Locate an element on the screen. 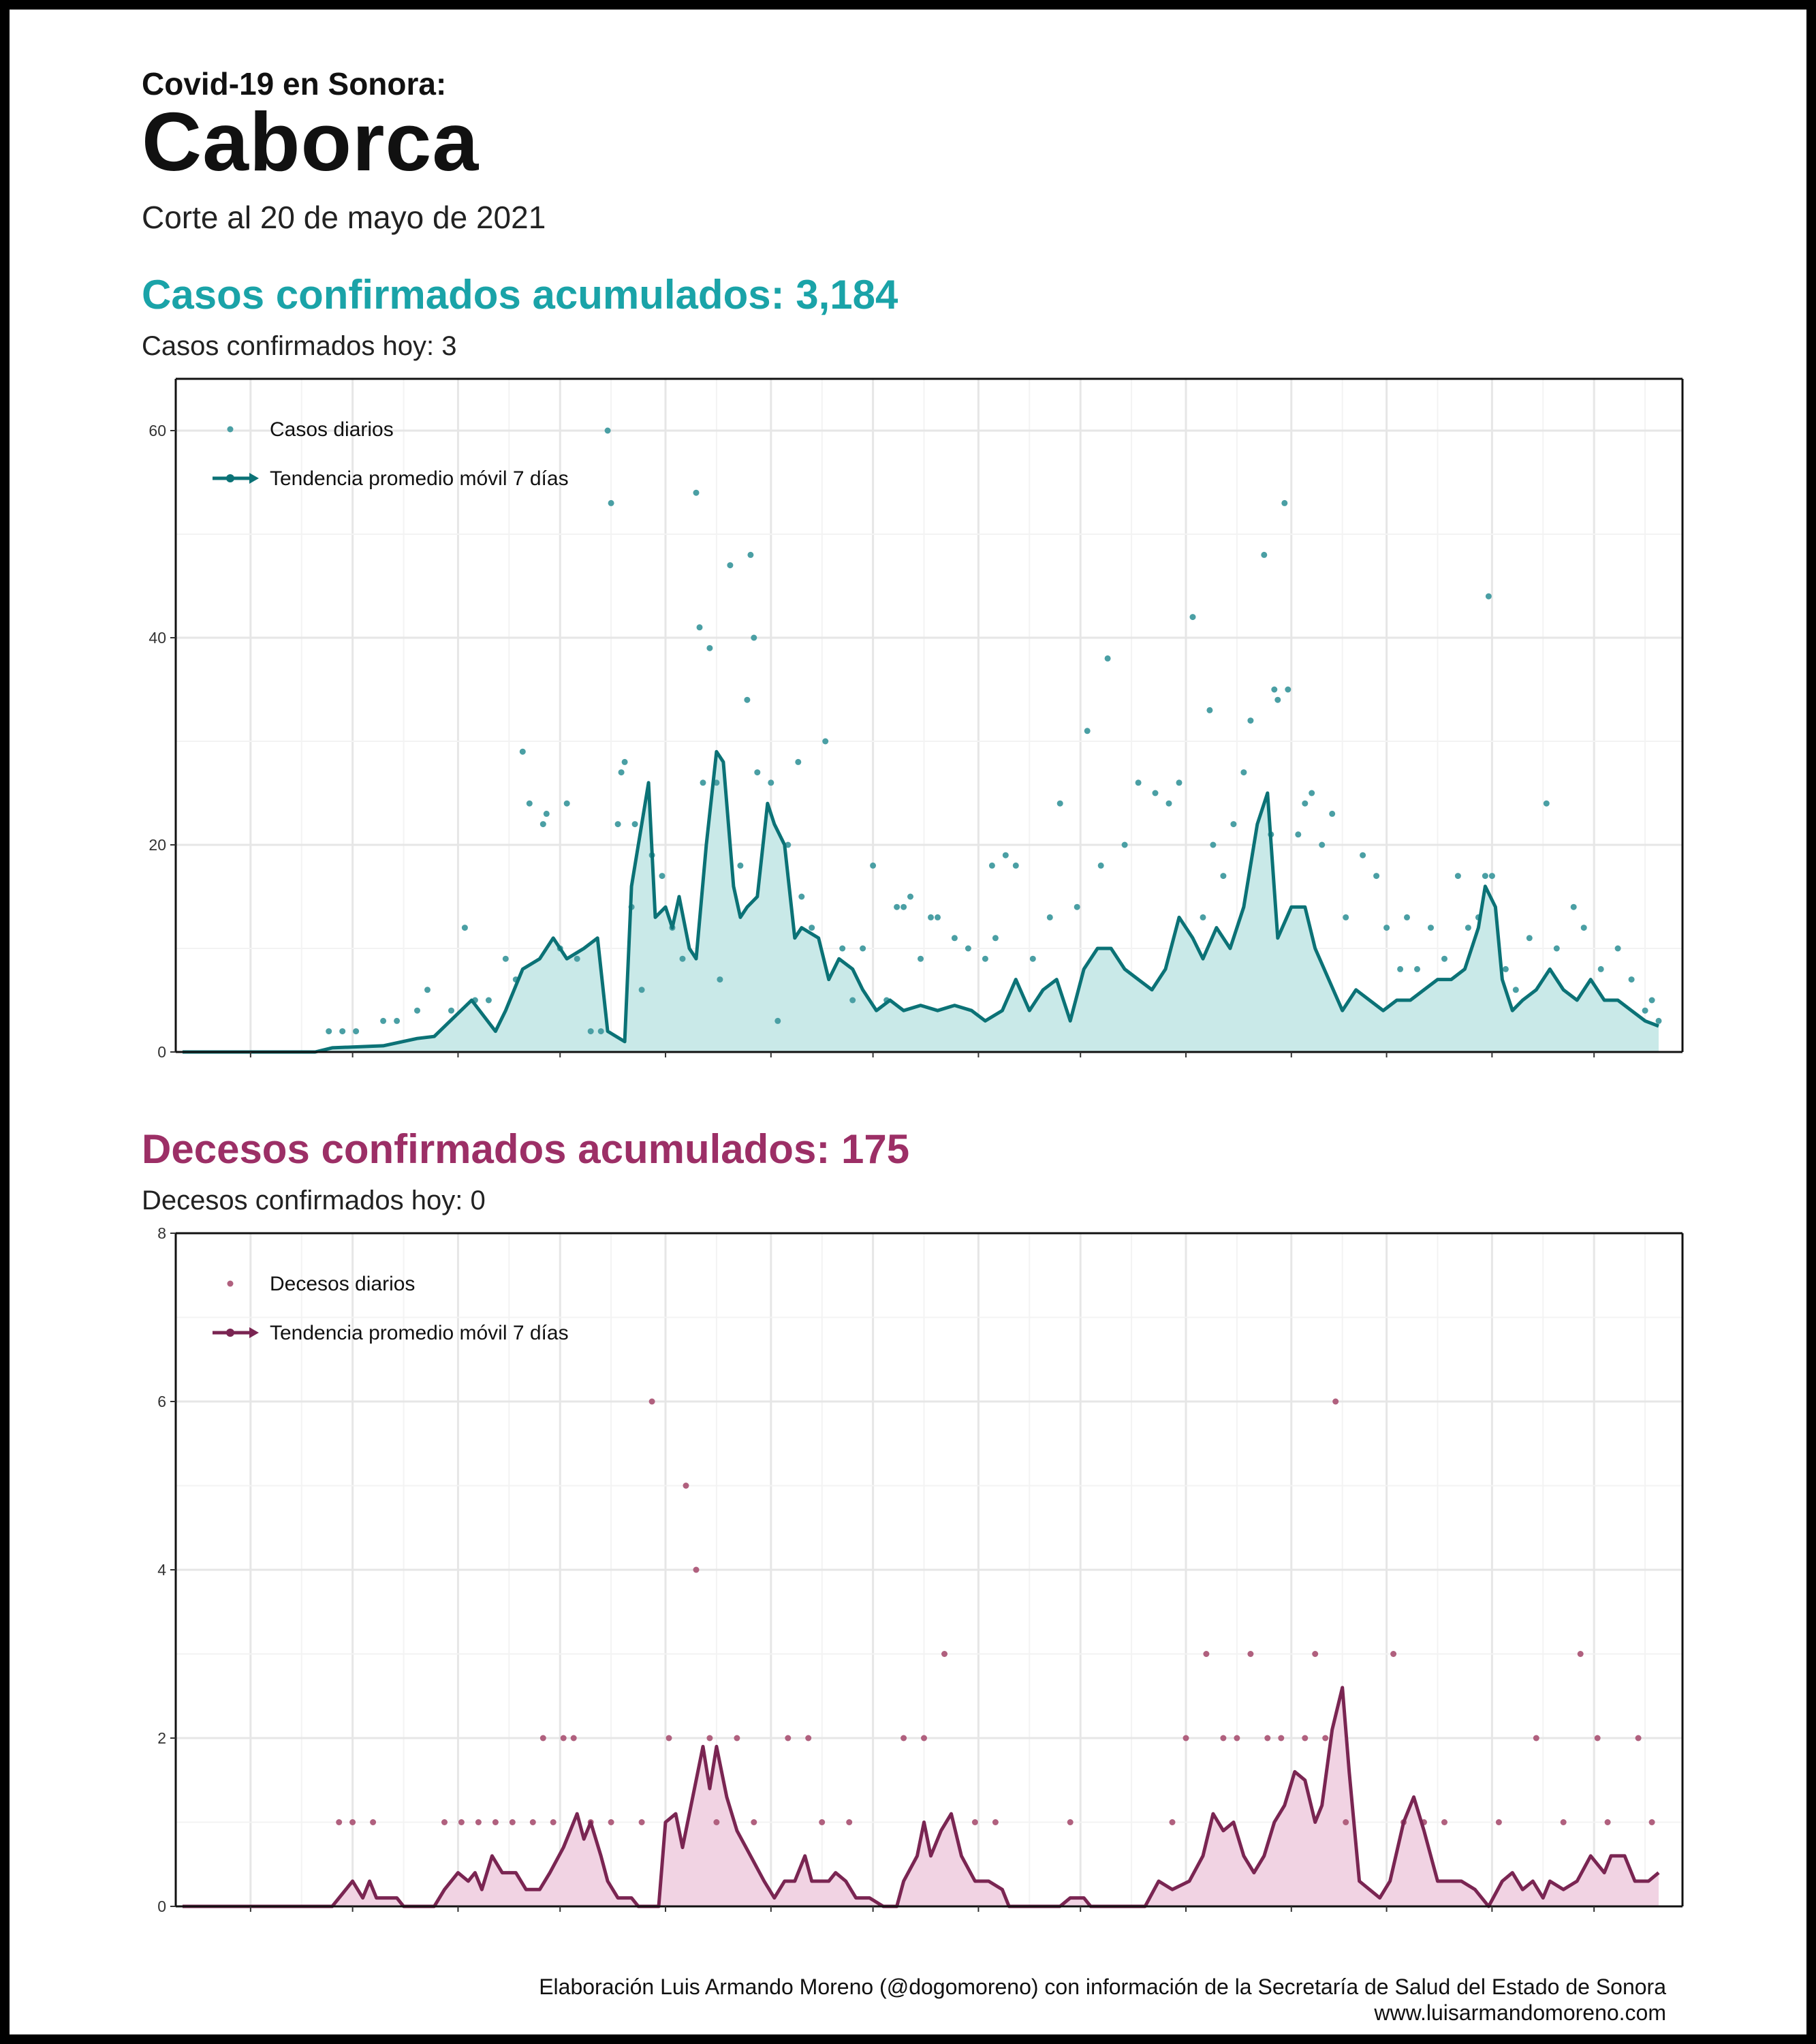 This screenshot has width=1816, height=2044. deaths-trend-line is located at coordinates (921, 1797).